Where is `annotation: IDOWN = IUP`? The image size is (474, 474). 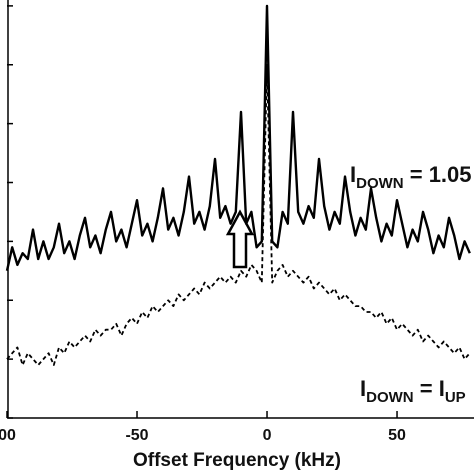
annotation: IDOWN = IUP is located at coordinates (413, 391).